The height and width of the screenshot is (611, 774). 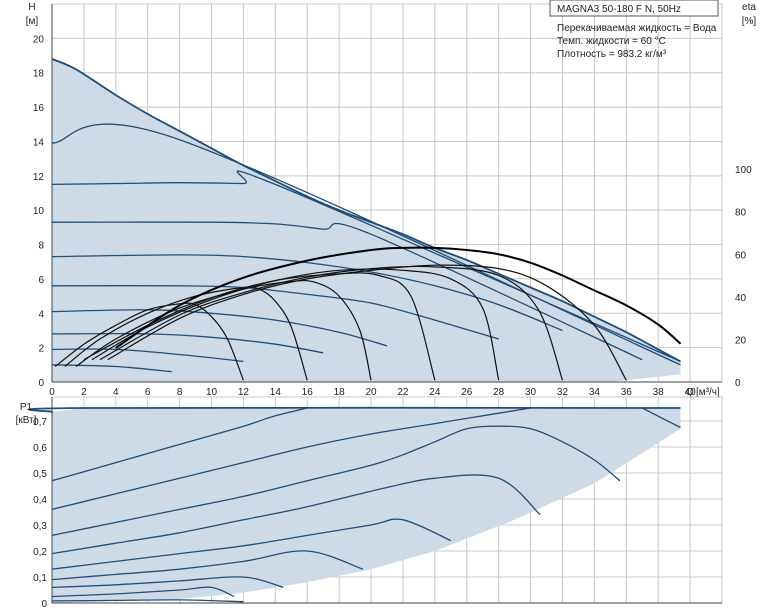 What do you see at coordinates (499, 392) in the screenshot?
I see `x-tick-label: 28` at bounding box center [499, 392].